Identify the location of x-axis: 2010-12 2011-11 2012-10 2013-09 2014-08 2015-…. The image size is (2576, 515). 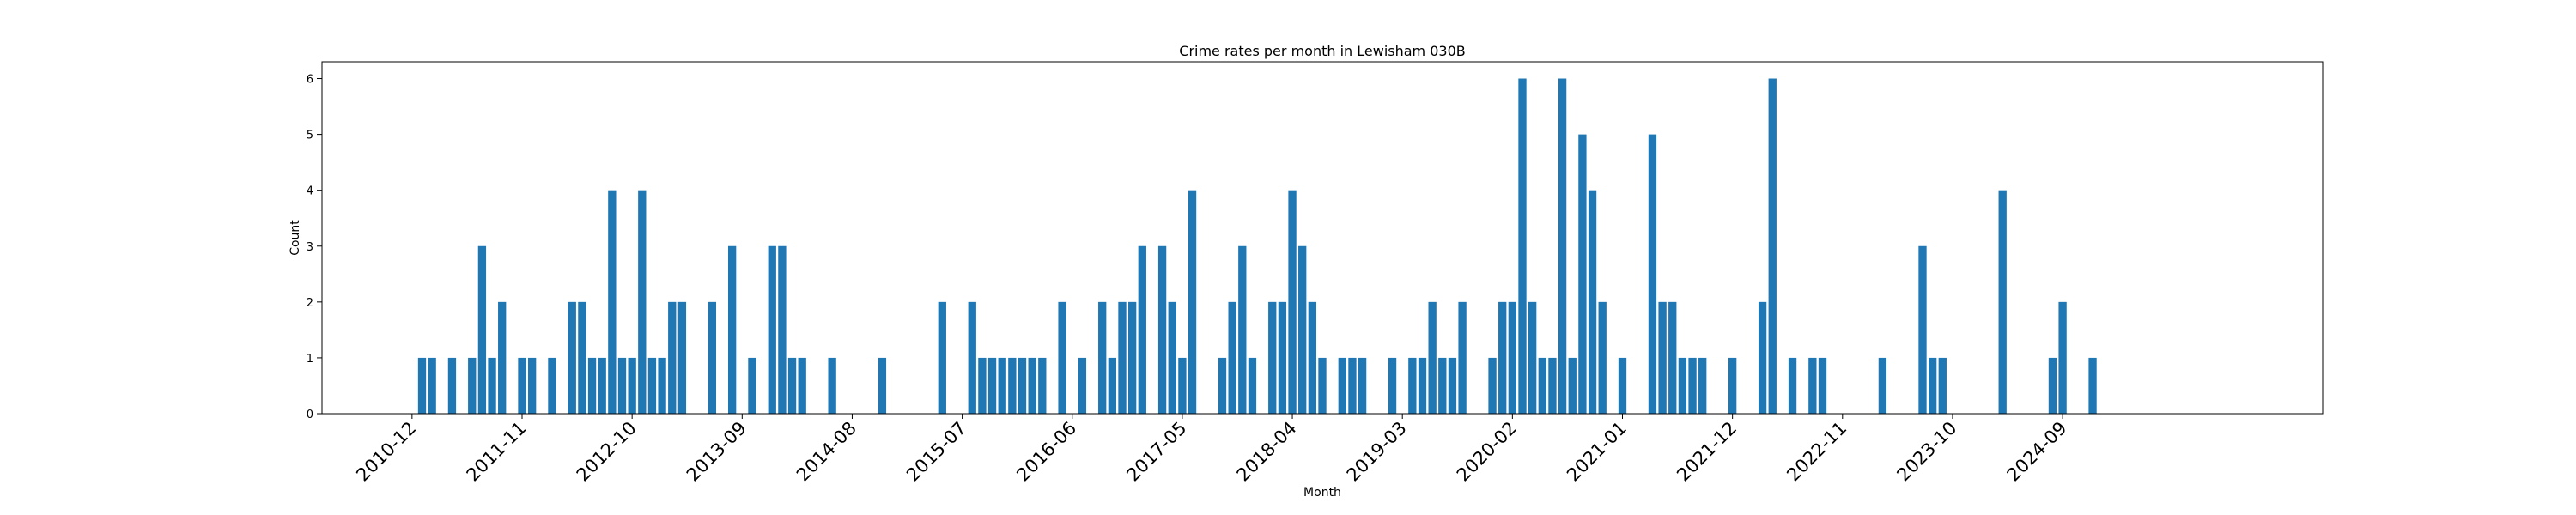
(1211, 450).